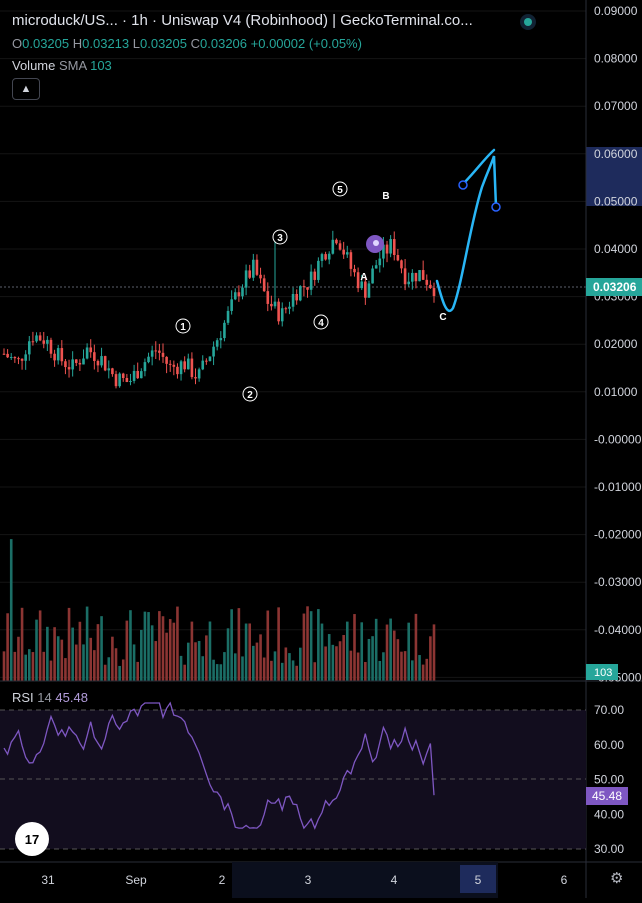  I want to click on rsi-current-tag, so click(607, 796).